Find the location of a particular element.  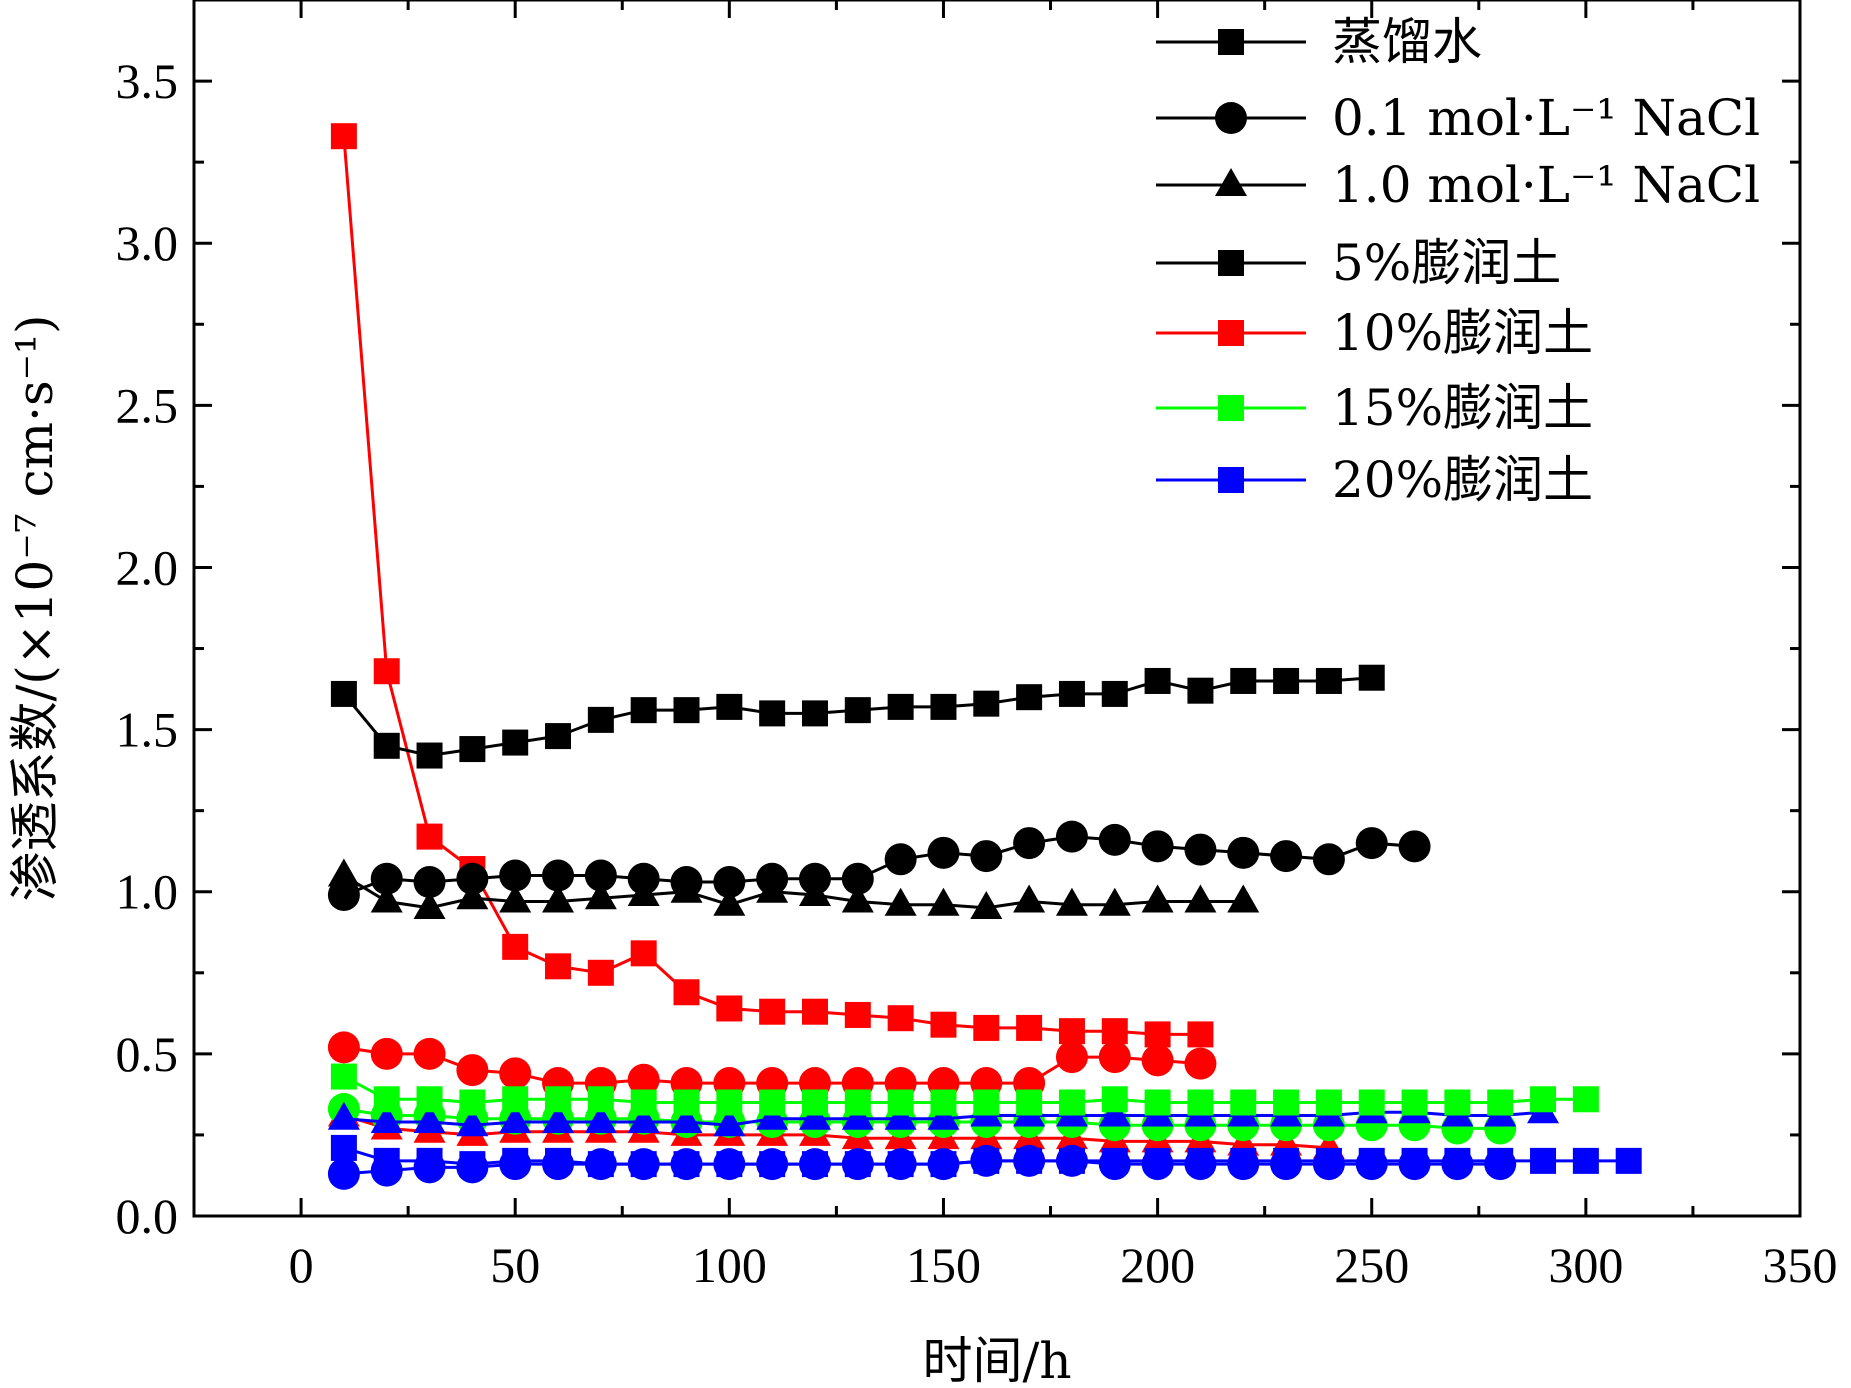

x-tick-label: 50 is located at coordinates (515, 1265).